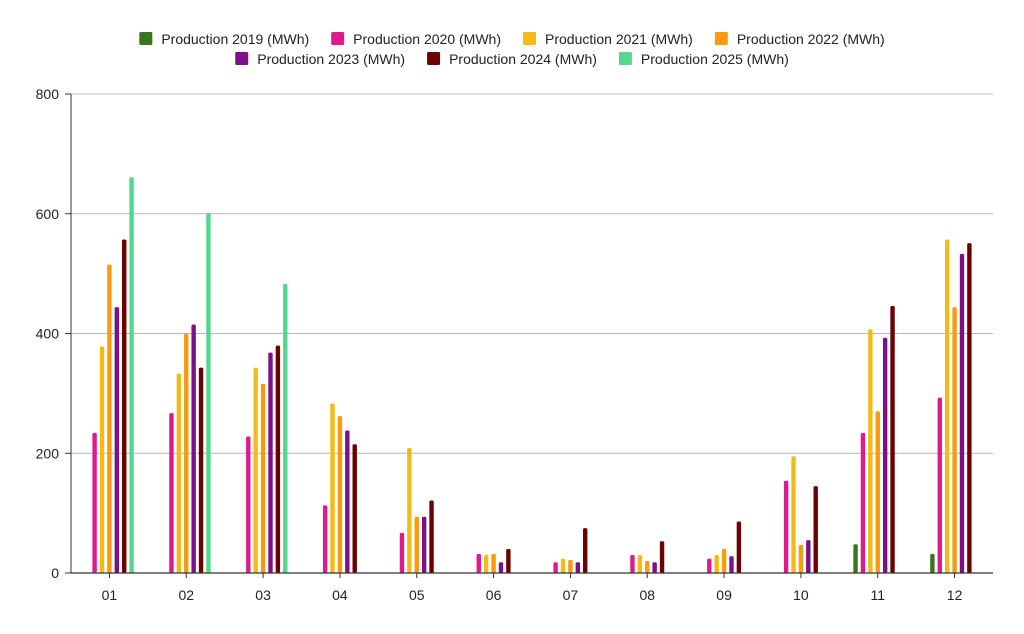  Describe the element at coordinates (55, 573) in the screenshot. I see `y-tick-label: 0` at that location.